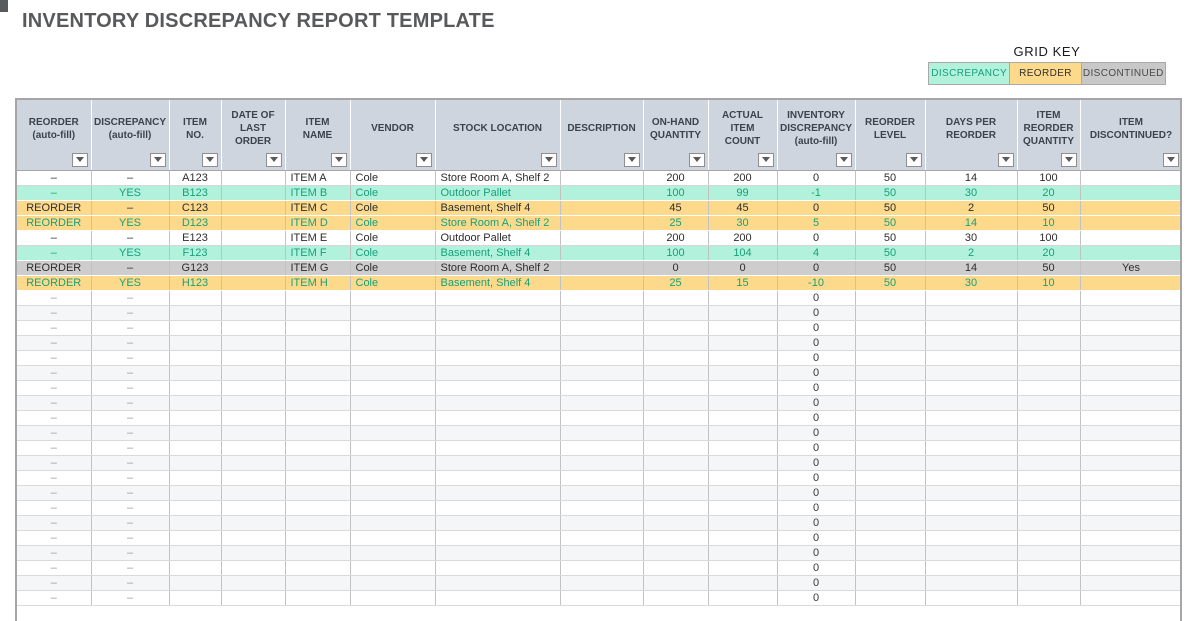  I want to click on cell: ITEM H, so click(318, 283).